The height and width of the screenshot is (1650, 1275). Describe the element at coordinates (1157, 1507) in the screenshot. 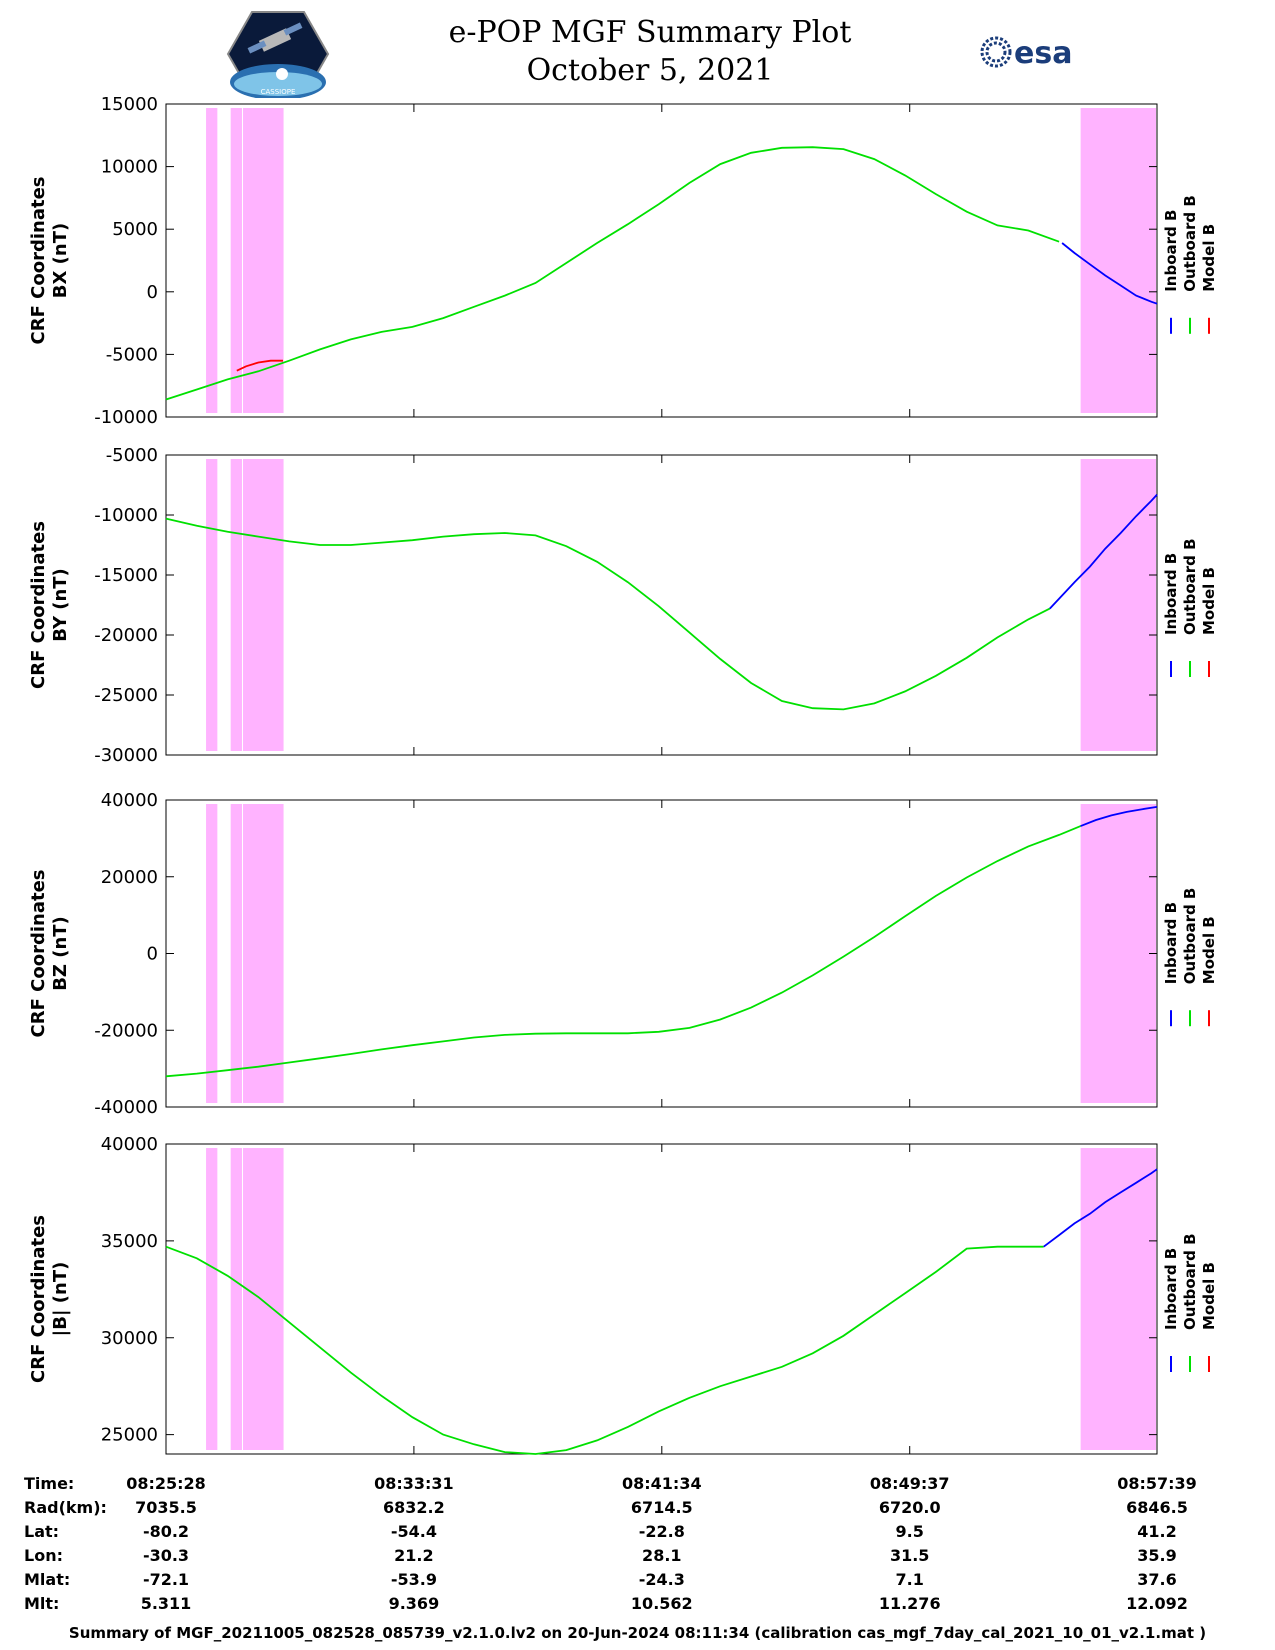

I see `info-value: 6846.5` at that location.